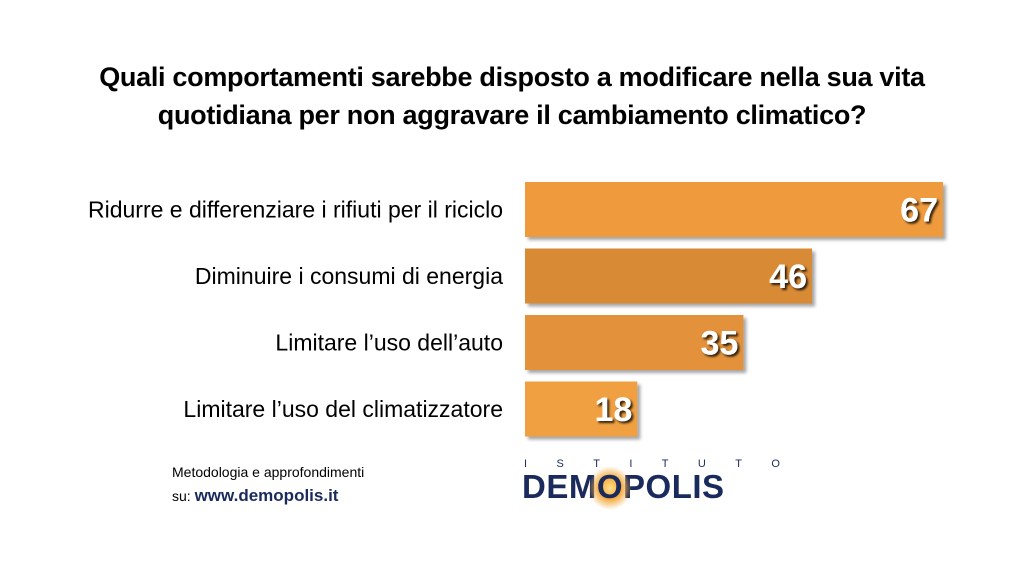 The height and width of the screenshot is (576, 1024). I want to click on link-prefix: su:, so click(181, 496).